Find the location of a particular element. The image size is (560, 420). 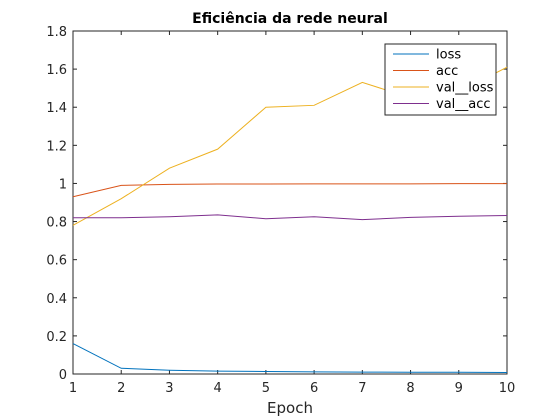

y-tick-label: 0.6 is located at coordinates (56, 261).